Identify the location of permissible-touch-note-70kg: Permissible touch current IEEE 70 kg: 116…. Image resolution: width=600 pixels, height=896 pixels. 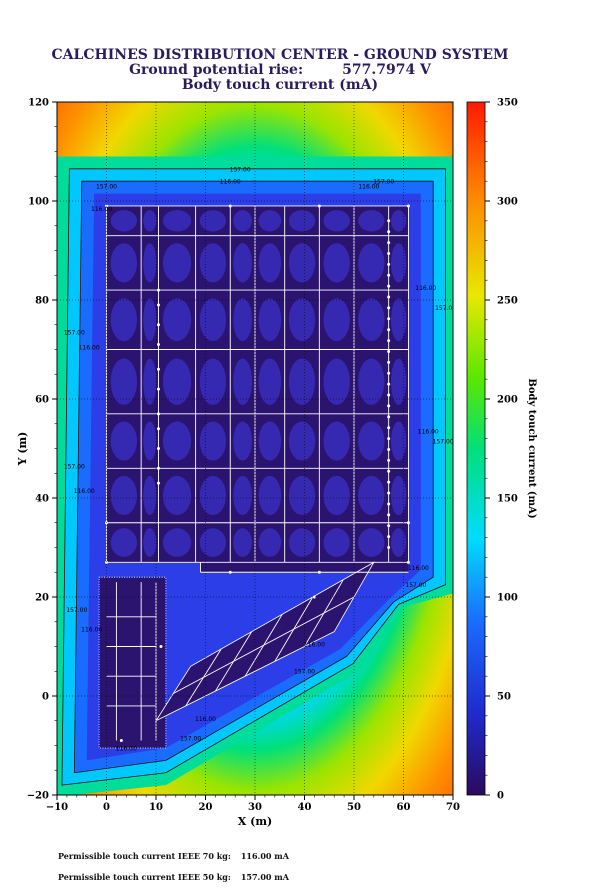
(173, 856).